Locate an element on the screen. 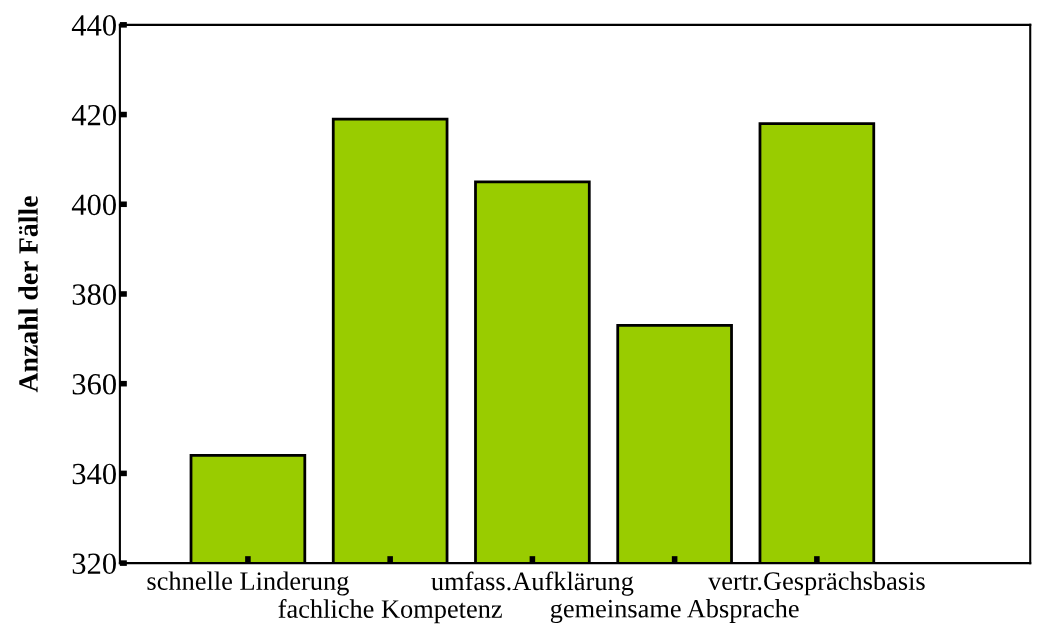  y-tick-label: 380 is located at coordinates (94, 294).